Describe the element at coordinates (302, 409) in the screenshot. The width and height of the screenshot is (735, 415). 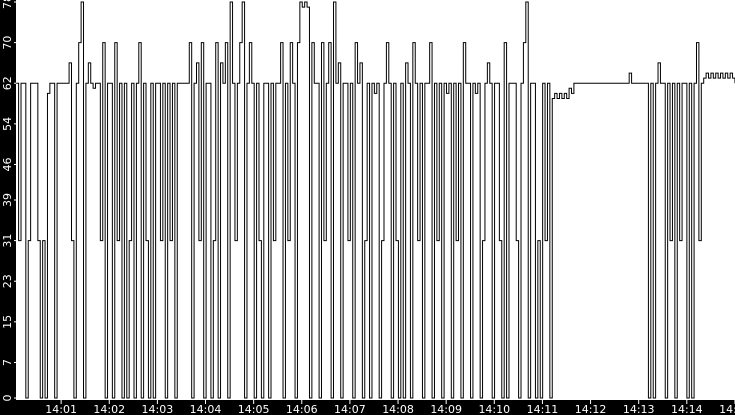
I see `x-tick-label: 14:06` at that location.